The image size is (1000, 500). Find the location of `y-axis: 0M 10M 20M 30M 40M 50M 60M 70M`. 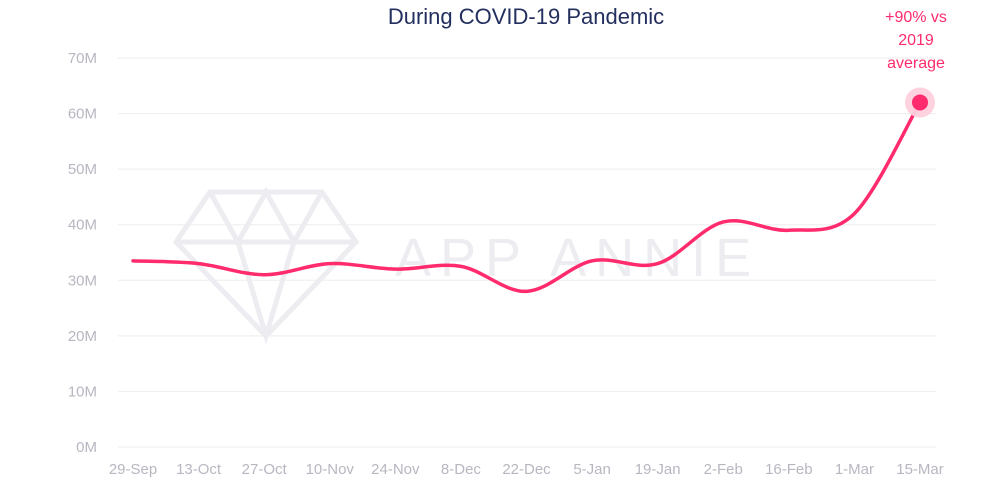

y-axis: 0M 10M 20M 30M 40M 50M 60M 70M is located at coordinates (82, 253).